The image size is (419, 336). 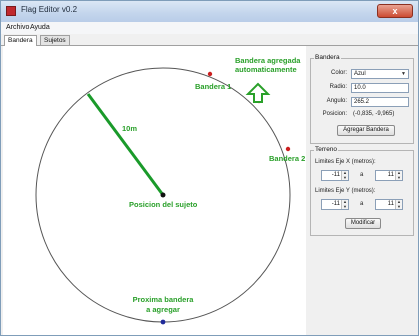 What do you see at coordinates (125, 144) in the screenshot?
I see `radius-line` at bounding box center [125, 144].